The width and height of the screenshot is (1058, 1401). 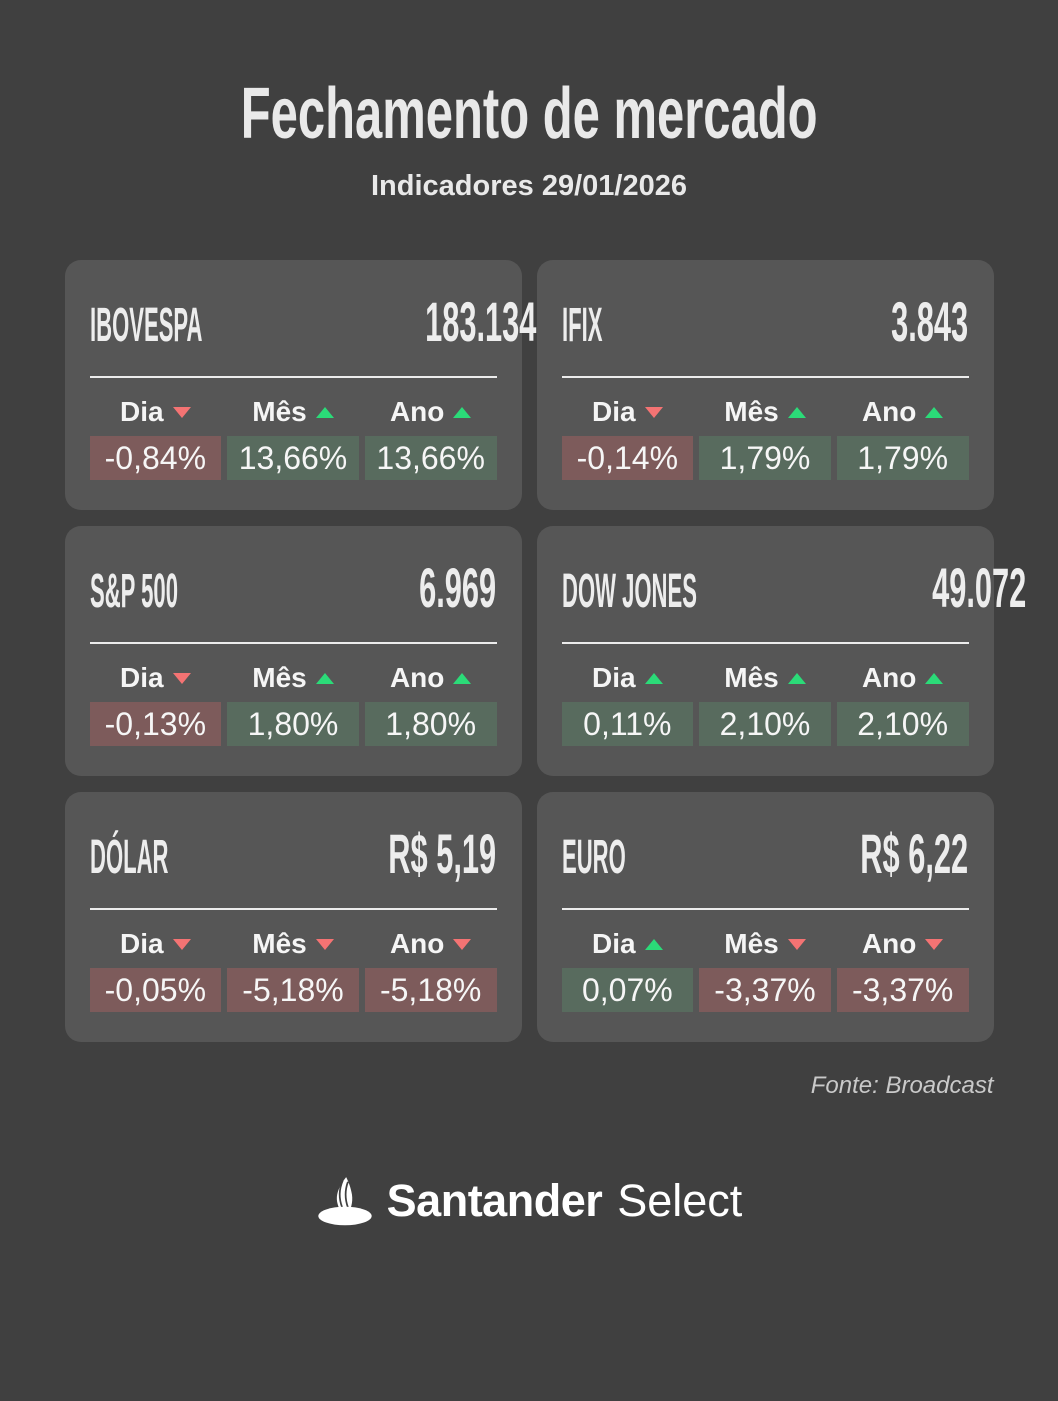 What do you see at coordinates (293, 854) in the screenshot?
I see `card-header: DÓLAR R$ 5,19` at bounding box center [293, 854].